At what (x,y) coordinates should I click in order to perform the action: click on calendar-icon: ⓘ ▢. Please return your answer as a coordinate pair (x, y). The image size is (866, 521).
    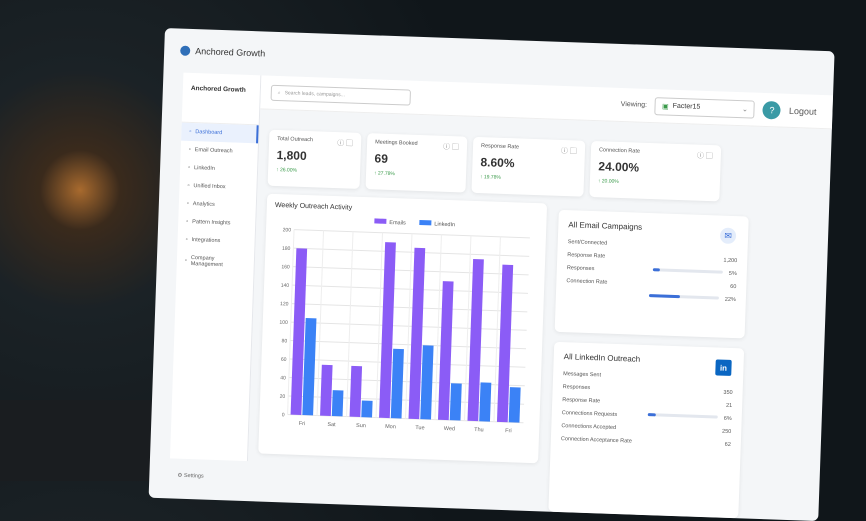
    Looking at the image, I should click on (451, 147).